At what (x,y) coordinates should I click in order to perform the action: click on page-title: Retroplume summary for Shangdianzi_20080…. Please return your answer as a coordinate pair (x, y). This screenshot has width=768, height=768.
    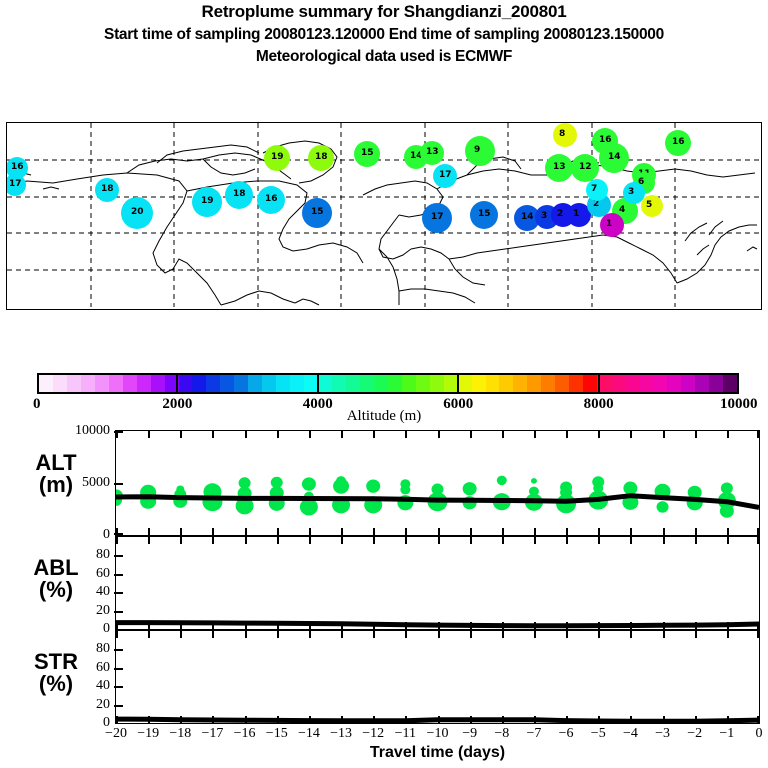
    Looking at the image, I should click on (384, 11).